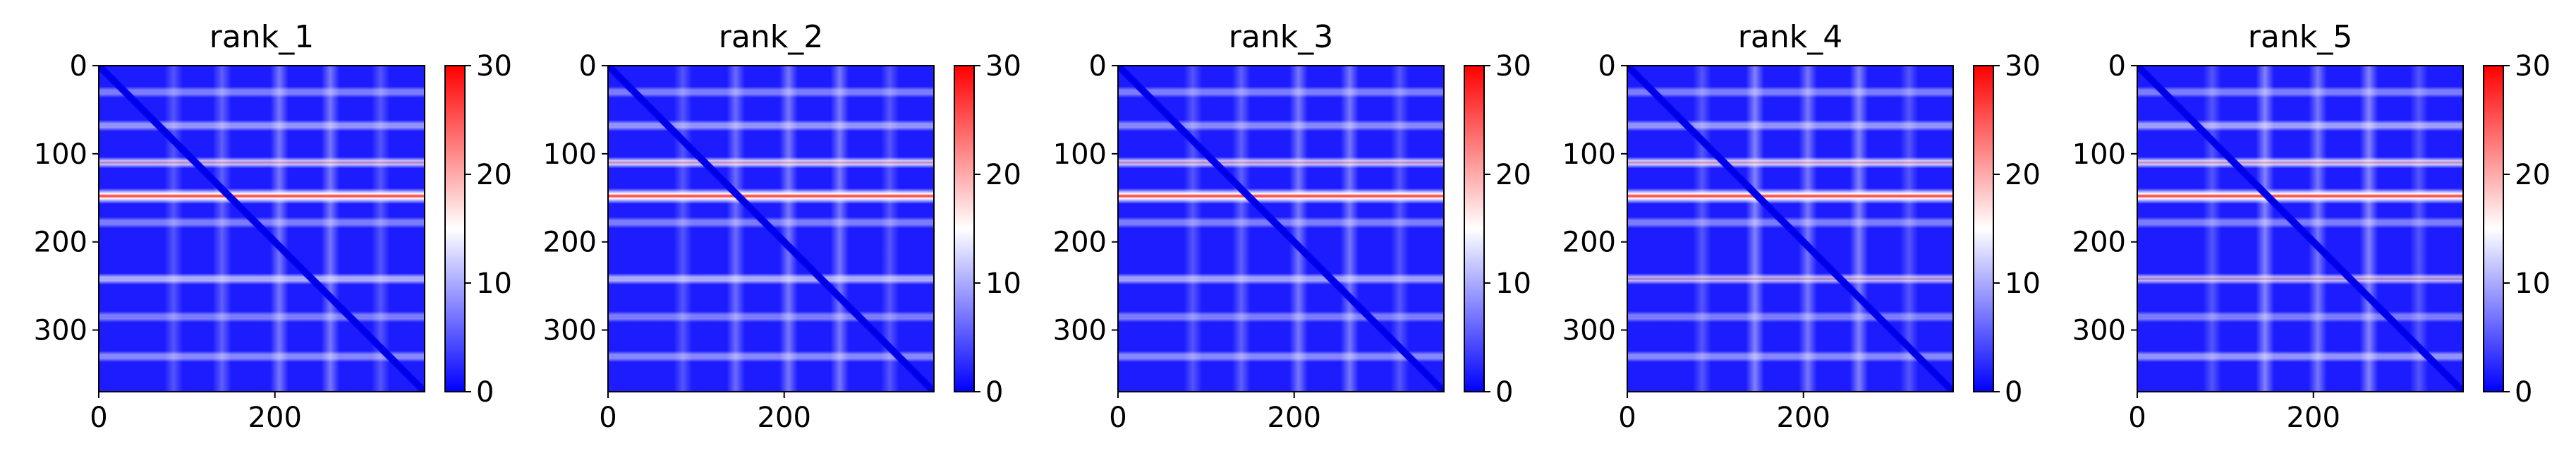 The image size is (2576, 463). What do you see at coordinates (2300, 37) in the screenshot?
I see `panel-title: rank_5` at bounding box center [2300, 37].